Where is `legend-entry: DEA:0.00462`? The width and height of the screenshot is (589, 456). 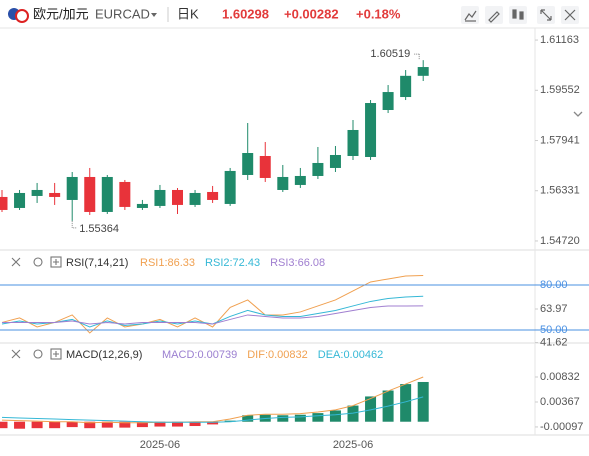
legend-entry: DEA:0.00462 is located at coordinates (350, 355).